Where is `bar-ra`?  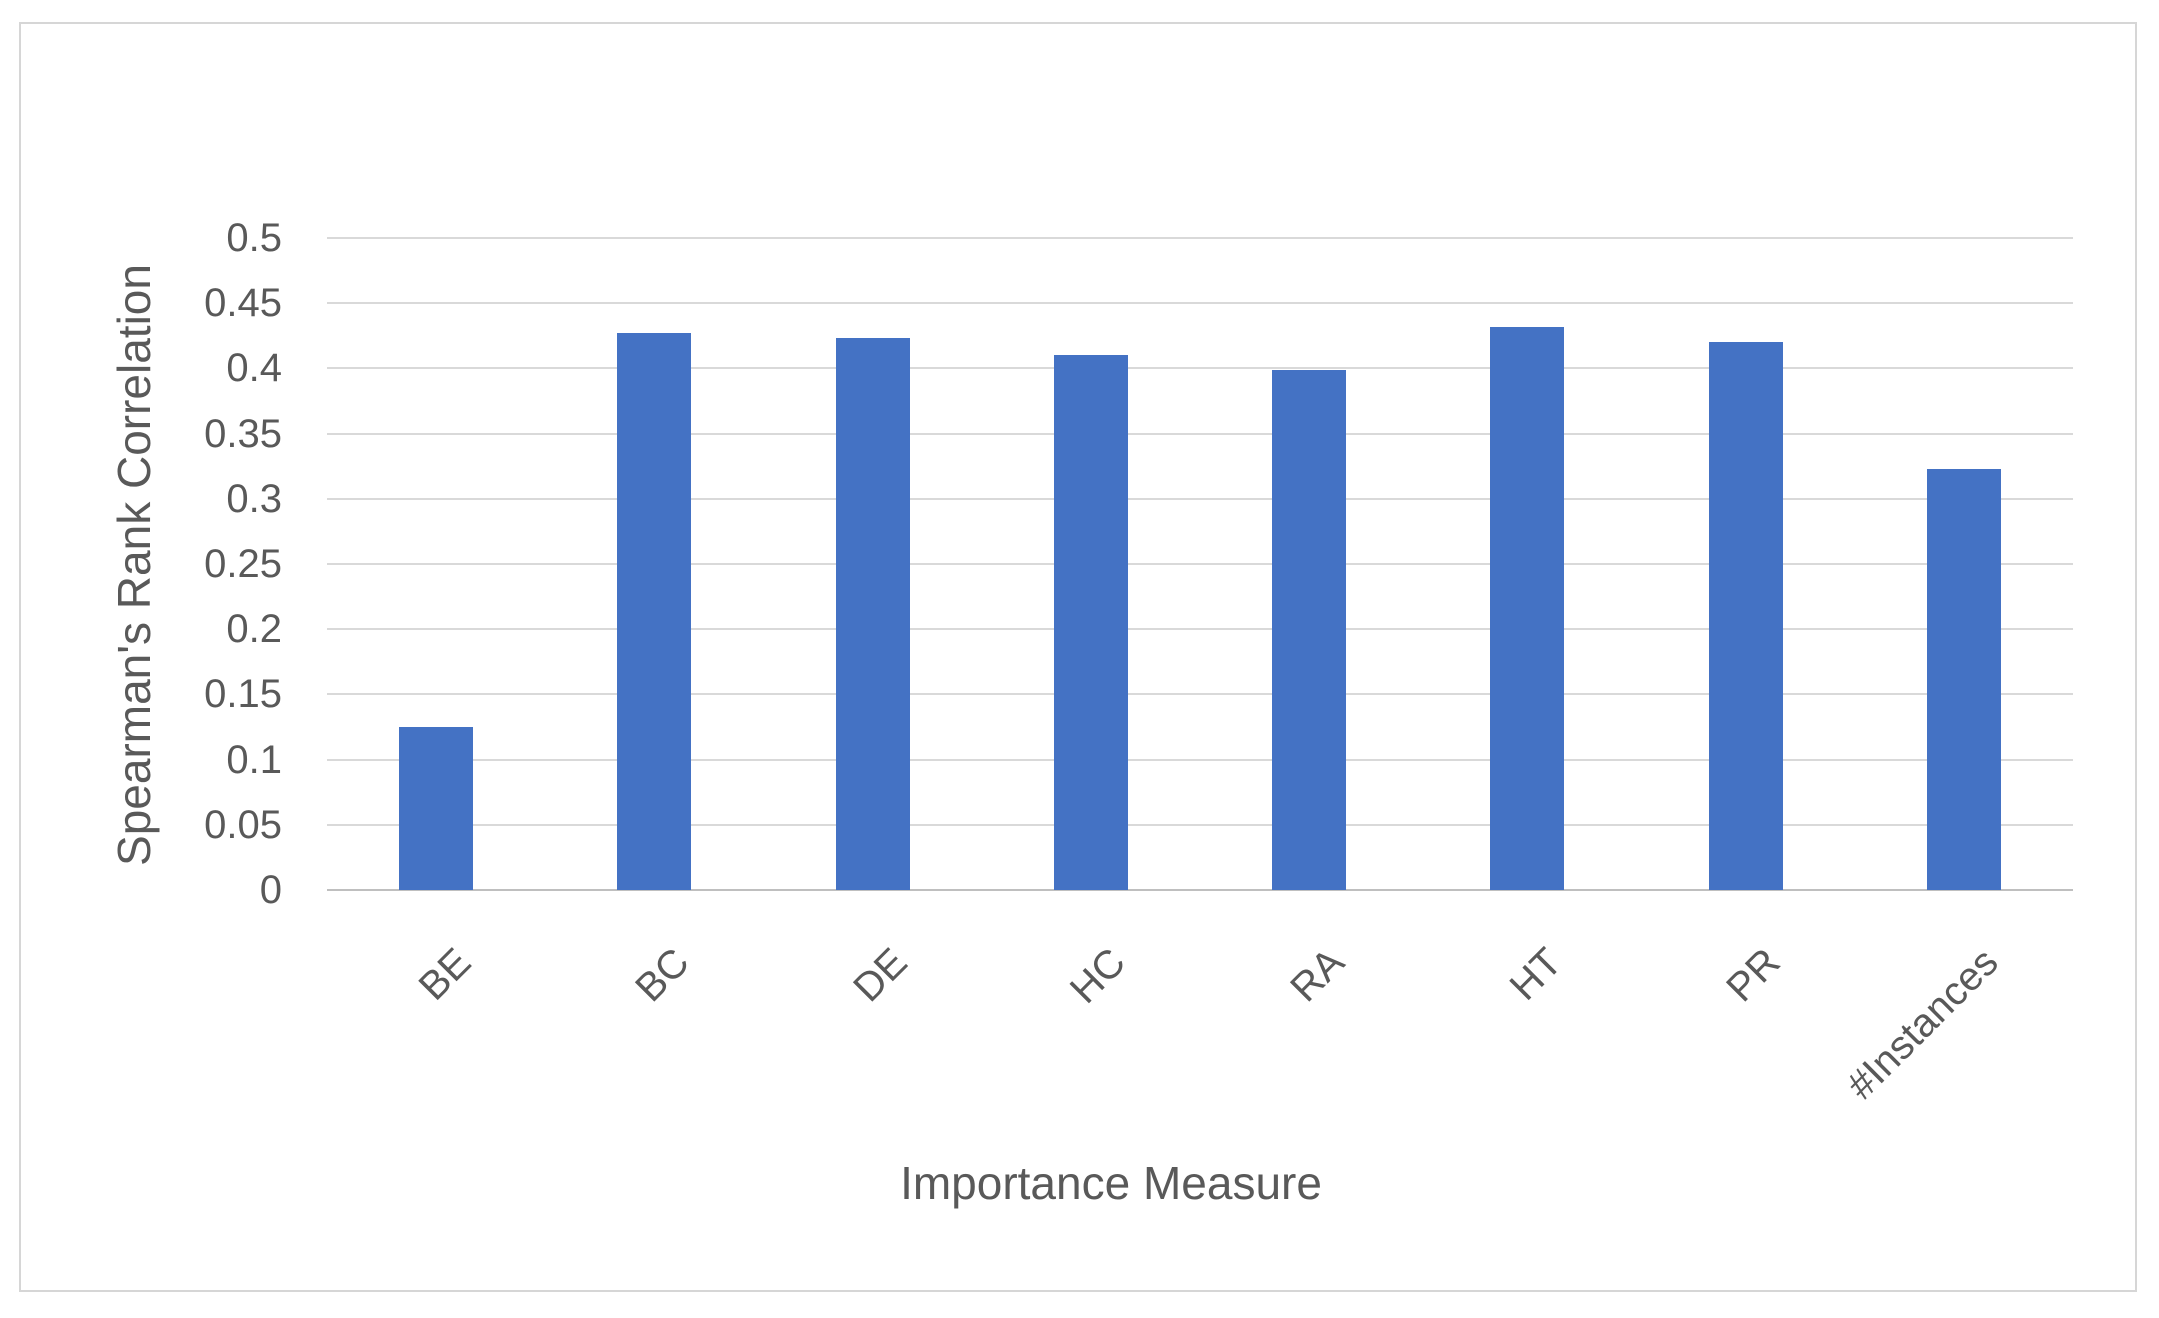 bar-ra is located at coordinates (1309, 629).